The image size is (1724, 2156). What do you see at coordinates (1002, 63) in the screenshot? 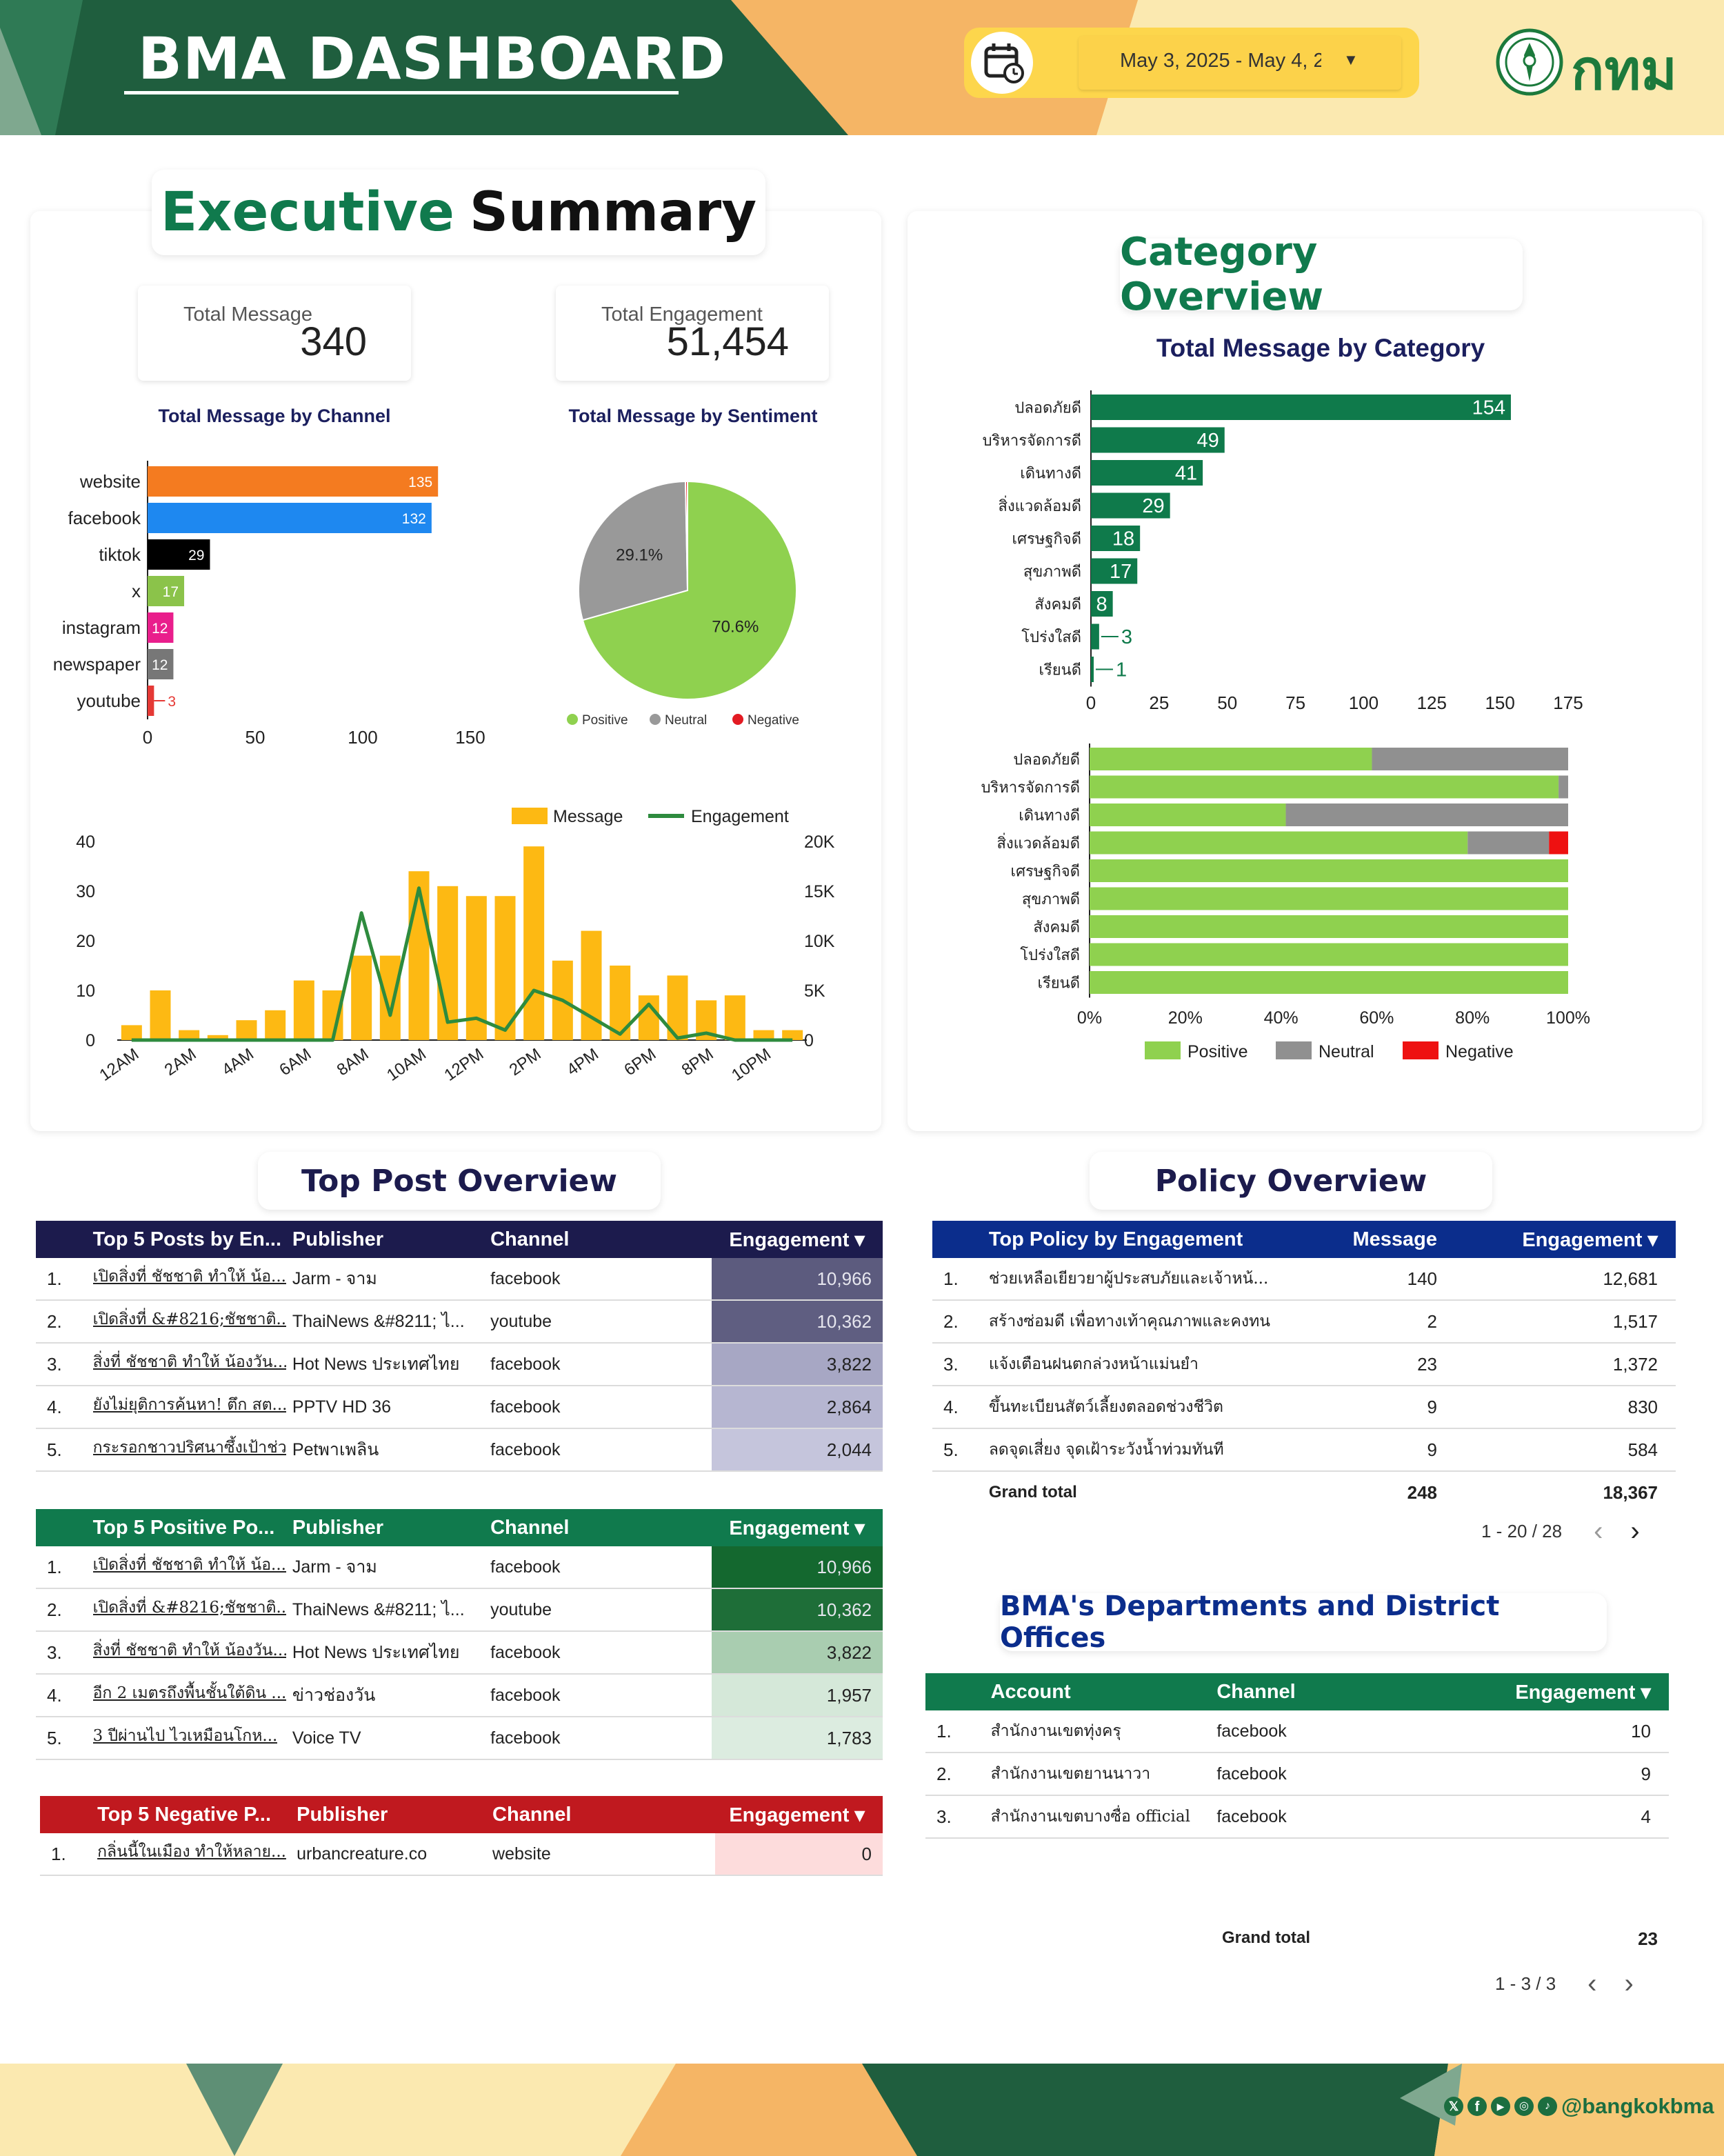
I see `calendar-icon-circle` at bounding box center [1002, 63].